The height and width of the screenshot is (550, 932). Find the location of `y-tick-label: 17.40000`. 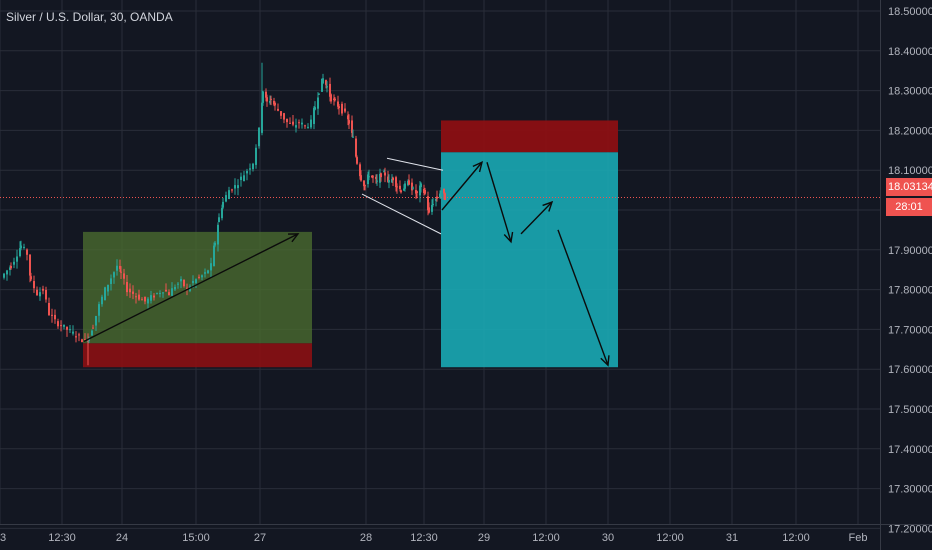

y-tick-label: 17.40000 is located at coordinates (910, 450).